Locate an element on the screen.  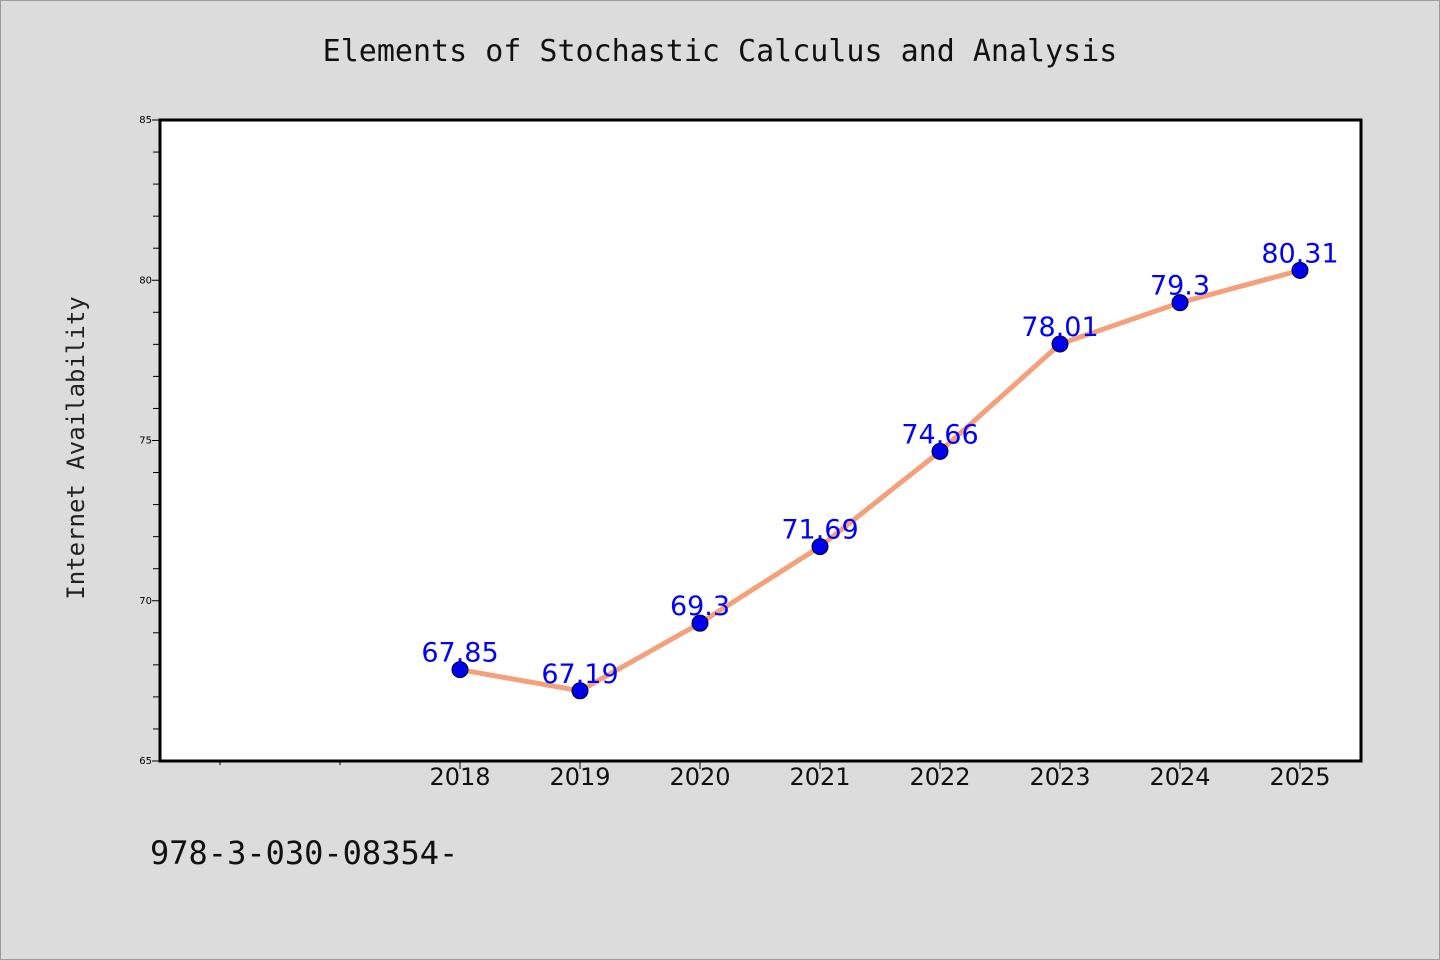
y-axis-ticks: 65 70 75 80 85 is located at coordinates (149, 441).